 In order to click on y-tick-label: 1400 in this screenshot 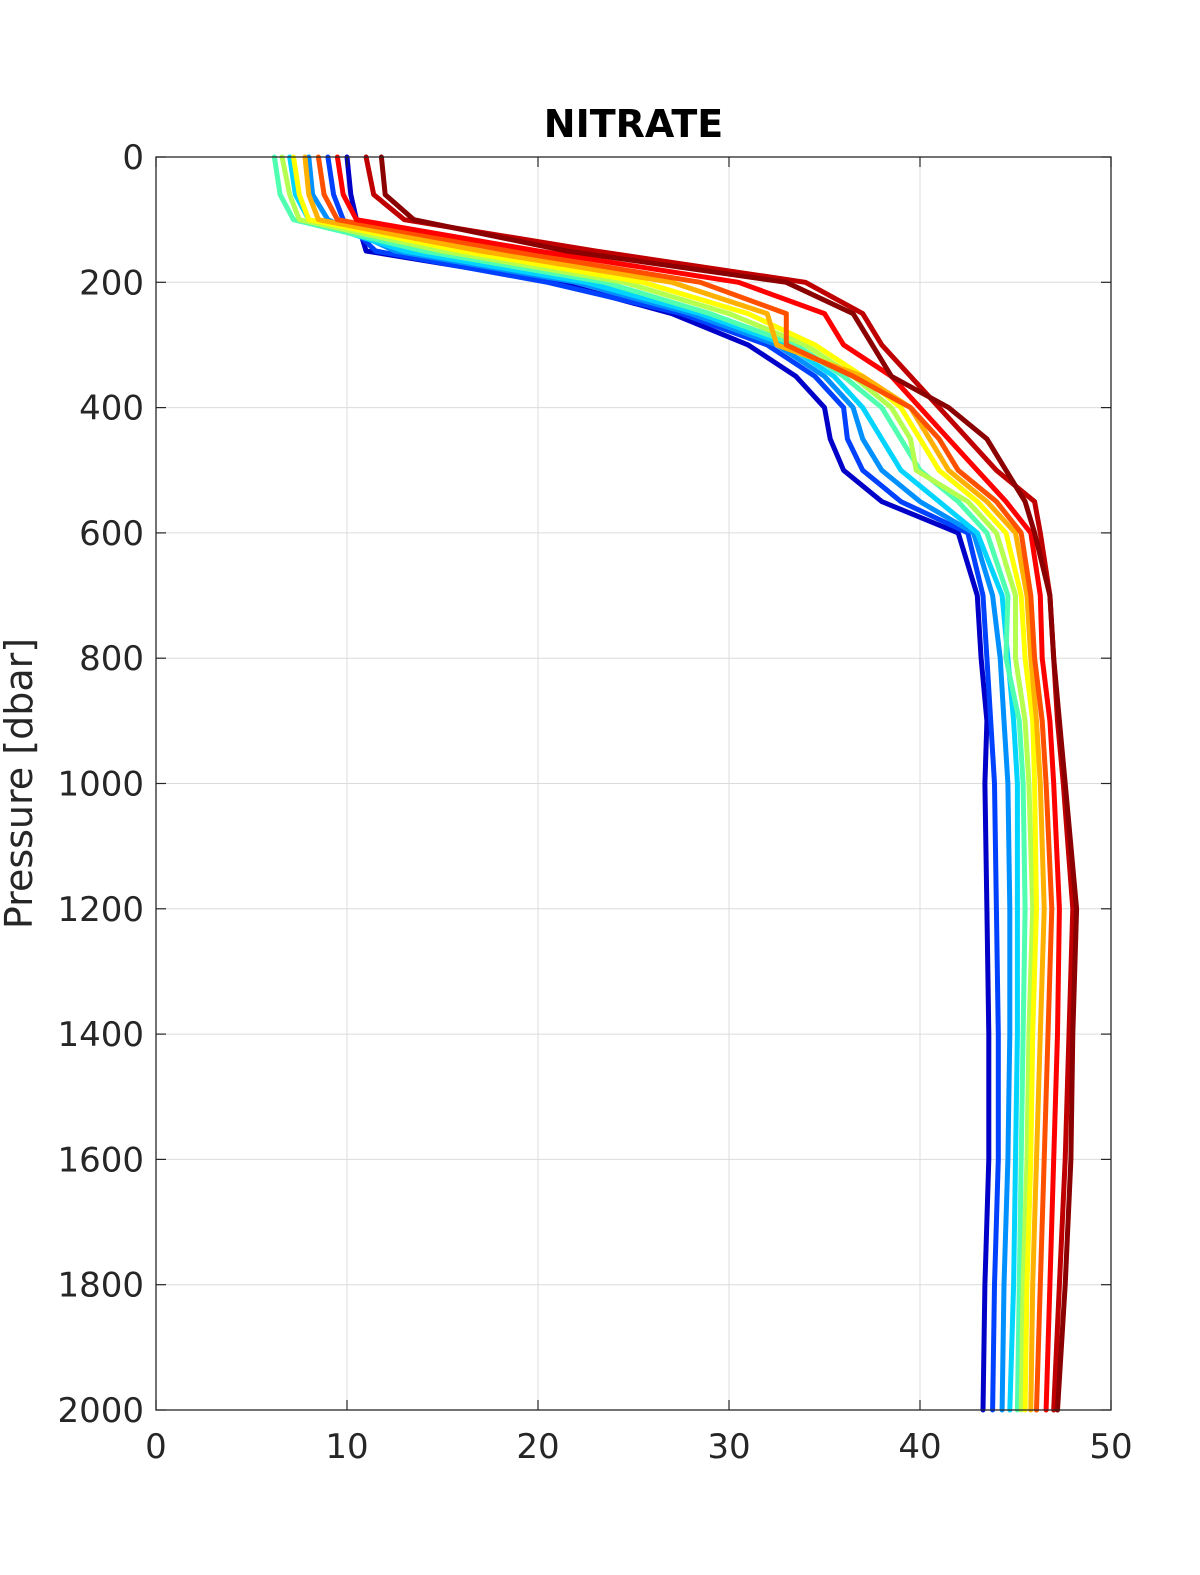, I will do `click(100, 1035)`.